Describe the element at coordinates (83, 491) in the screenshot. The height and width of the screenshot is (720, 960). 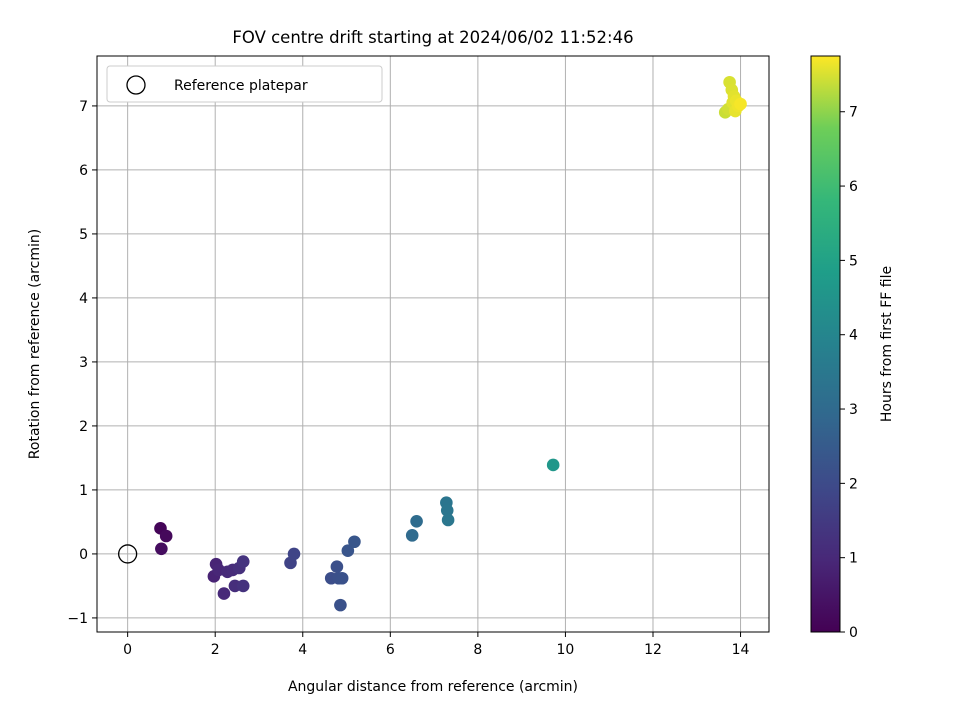
I see `y-tick-label: 1` at that location.